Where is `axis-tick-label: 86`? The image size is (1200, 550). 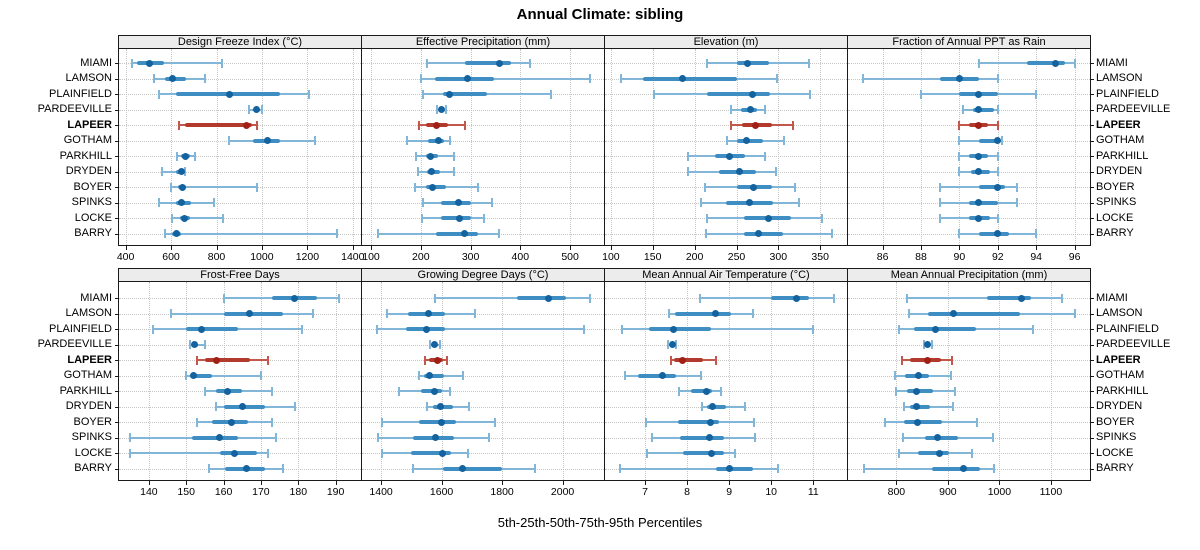 axis-tick-label: 86 is located at coordinates (882, 257).